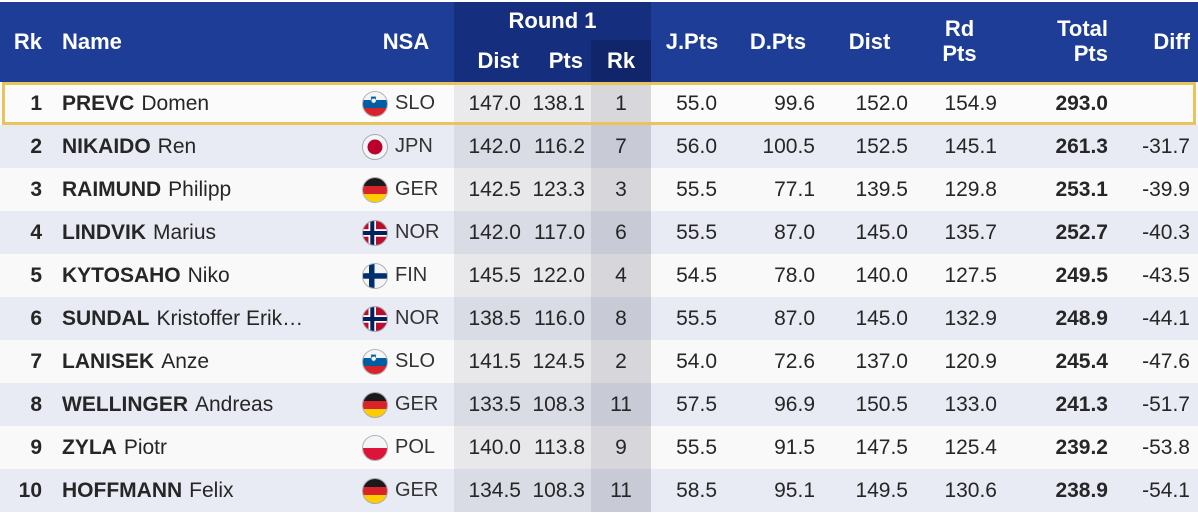 The image size is (1198, 520). What do you see at coordinates (559, 146) in the screenshot?
I see `round1-points-cell: 116.2` at bounding box center [559, 146].